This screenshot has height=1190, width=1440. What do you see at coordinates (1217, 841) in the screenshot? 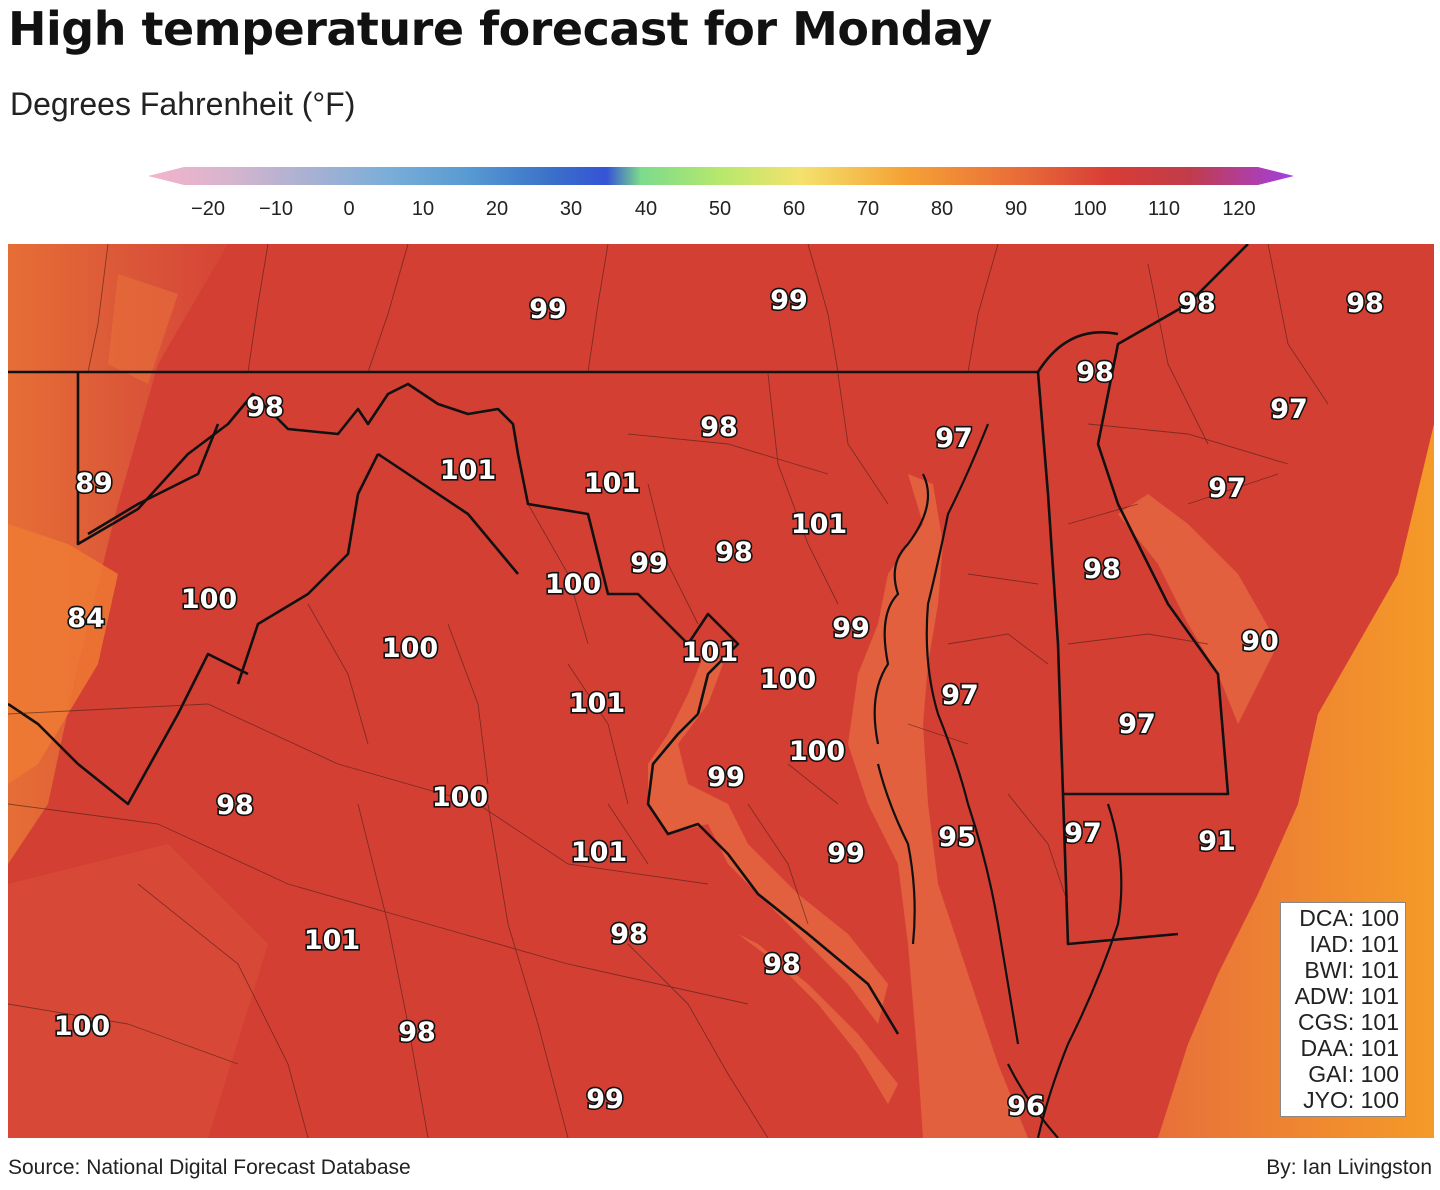
I see `temperature-label: 91` at bounding box center [1217, 841].